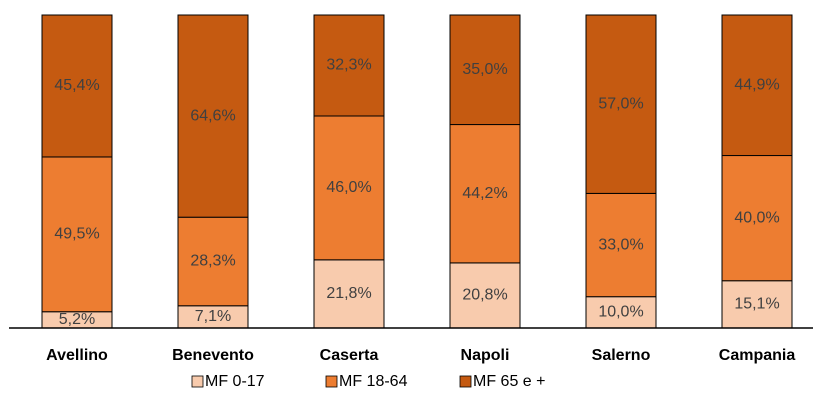  I want to click on data-label: 45,4%, so click(76, 85).